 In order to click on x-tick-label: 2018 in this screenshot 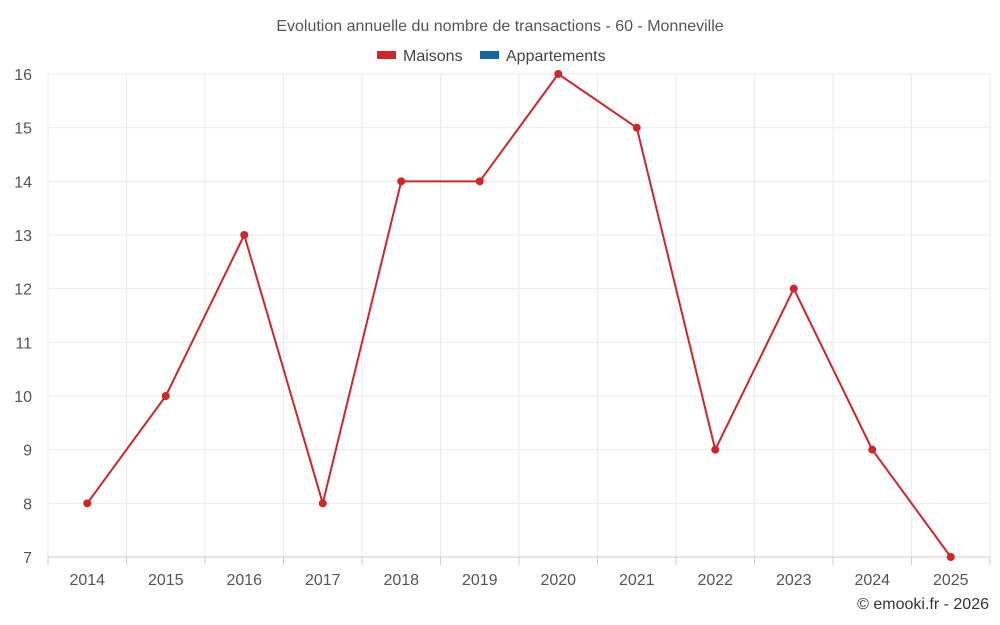, I will do `click(401, 580)`.